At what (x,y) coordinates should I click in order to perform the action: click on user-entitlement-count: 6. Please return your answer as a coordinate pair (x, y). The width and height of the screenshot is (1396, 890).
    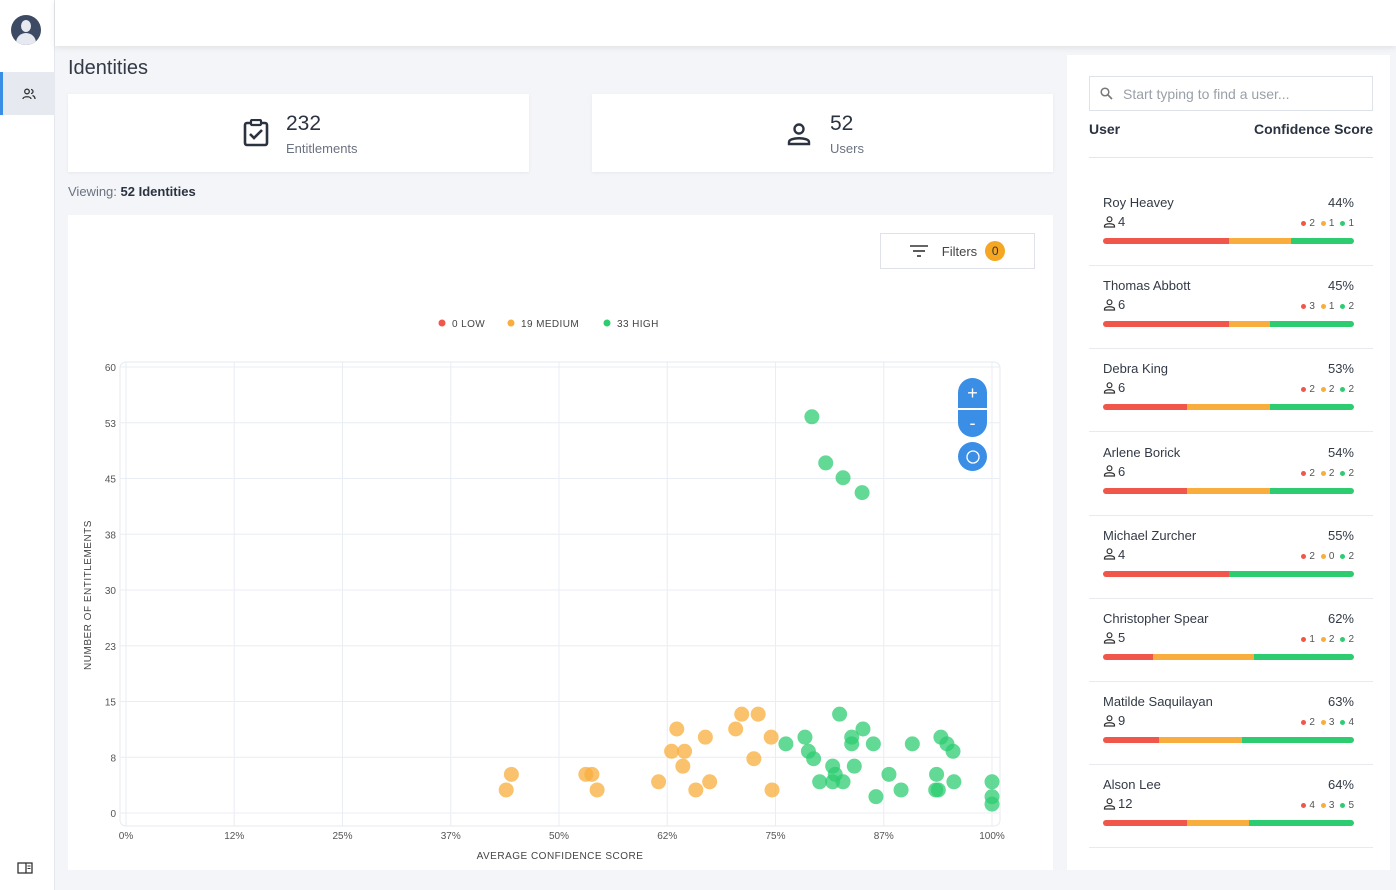
    Looking at the image, I should click on (1114, 304).